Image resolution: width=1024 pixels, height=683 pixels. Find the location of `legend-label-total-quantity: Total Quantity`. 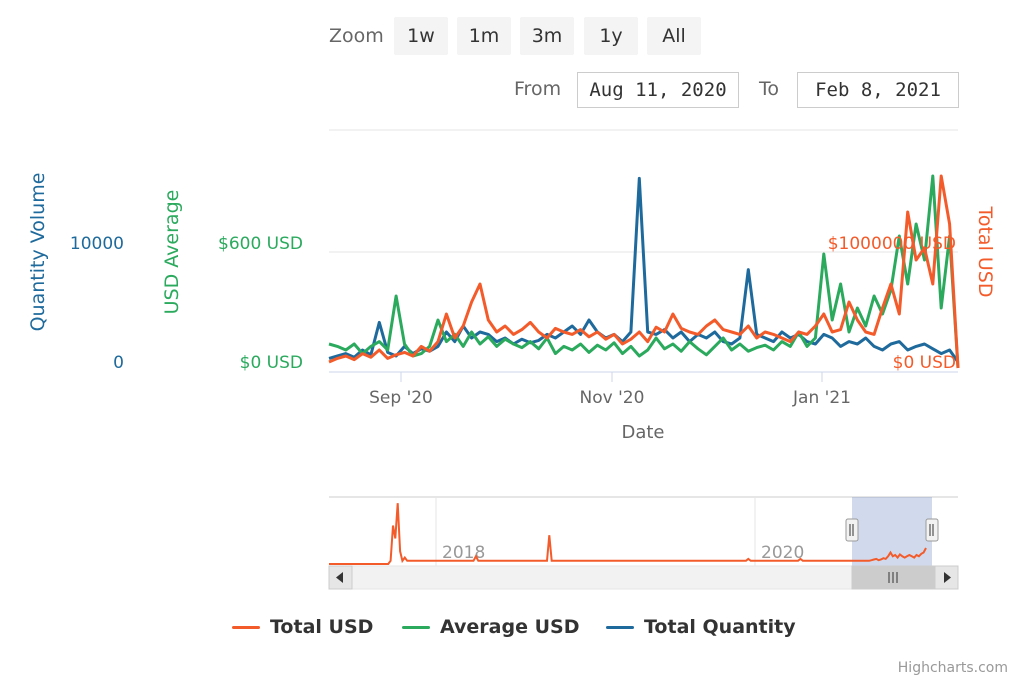

legend-label-total-quantity: Total Quantity is located at coordinates (720, 627).